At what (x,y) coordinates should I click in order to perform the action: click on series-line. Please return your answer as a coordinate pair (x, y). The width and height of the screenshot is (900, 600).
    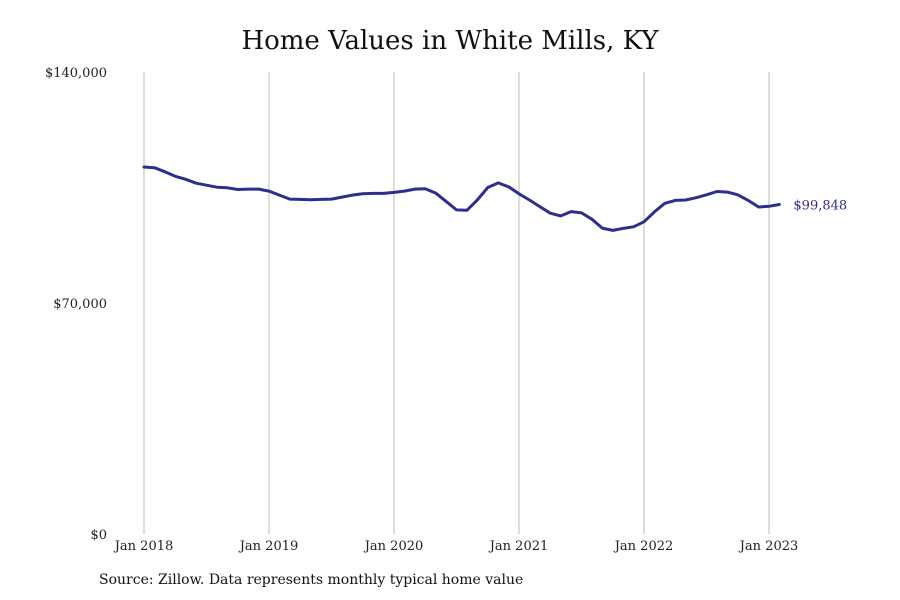
    Looking at the image, I should click on (461, 198).